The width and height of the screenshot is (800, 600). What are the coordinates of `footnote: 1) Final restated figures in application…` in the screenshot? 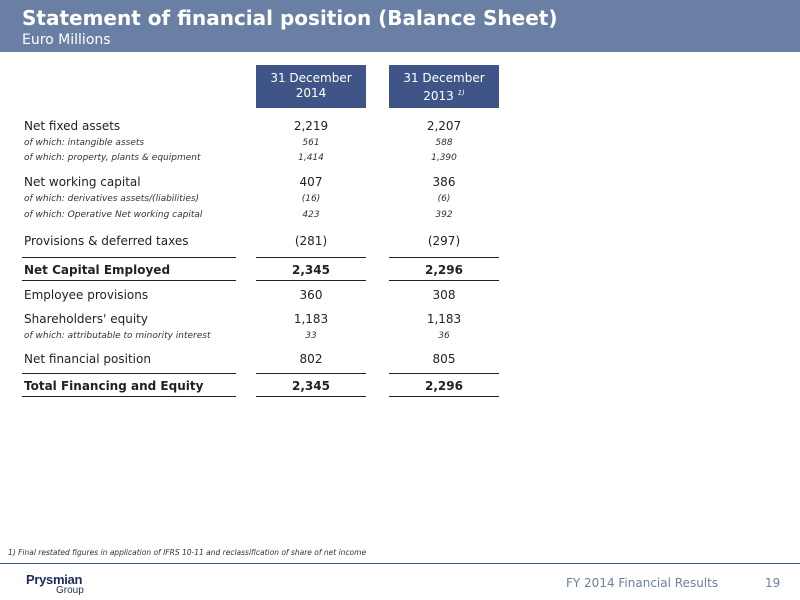 It's located at (187, 552).